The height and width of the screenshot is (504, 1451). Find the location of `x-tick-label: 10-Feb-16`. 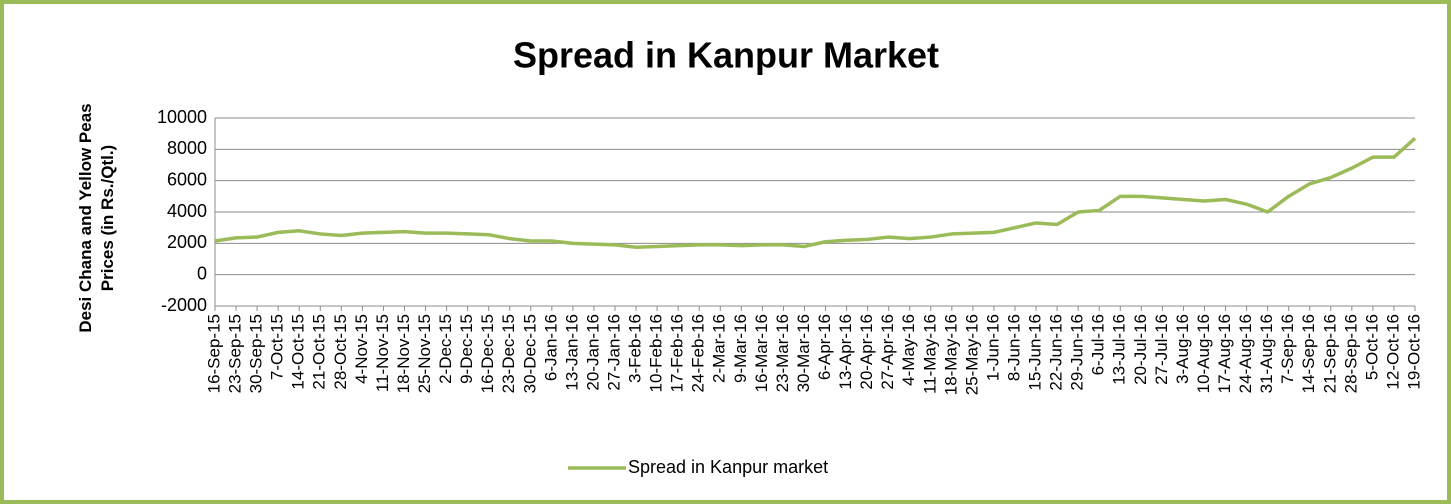

x-tick-label: 10-Feb-16 is located at coordinates (656, 353).